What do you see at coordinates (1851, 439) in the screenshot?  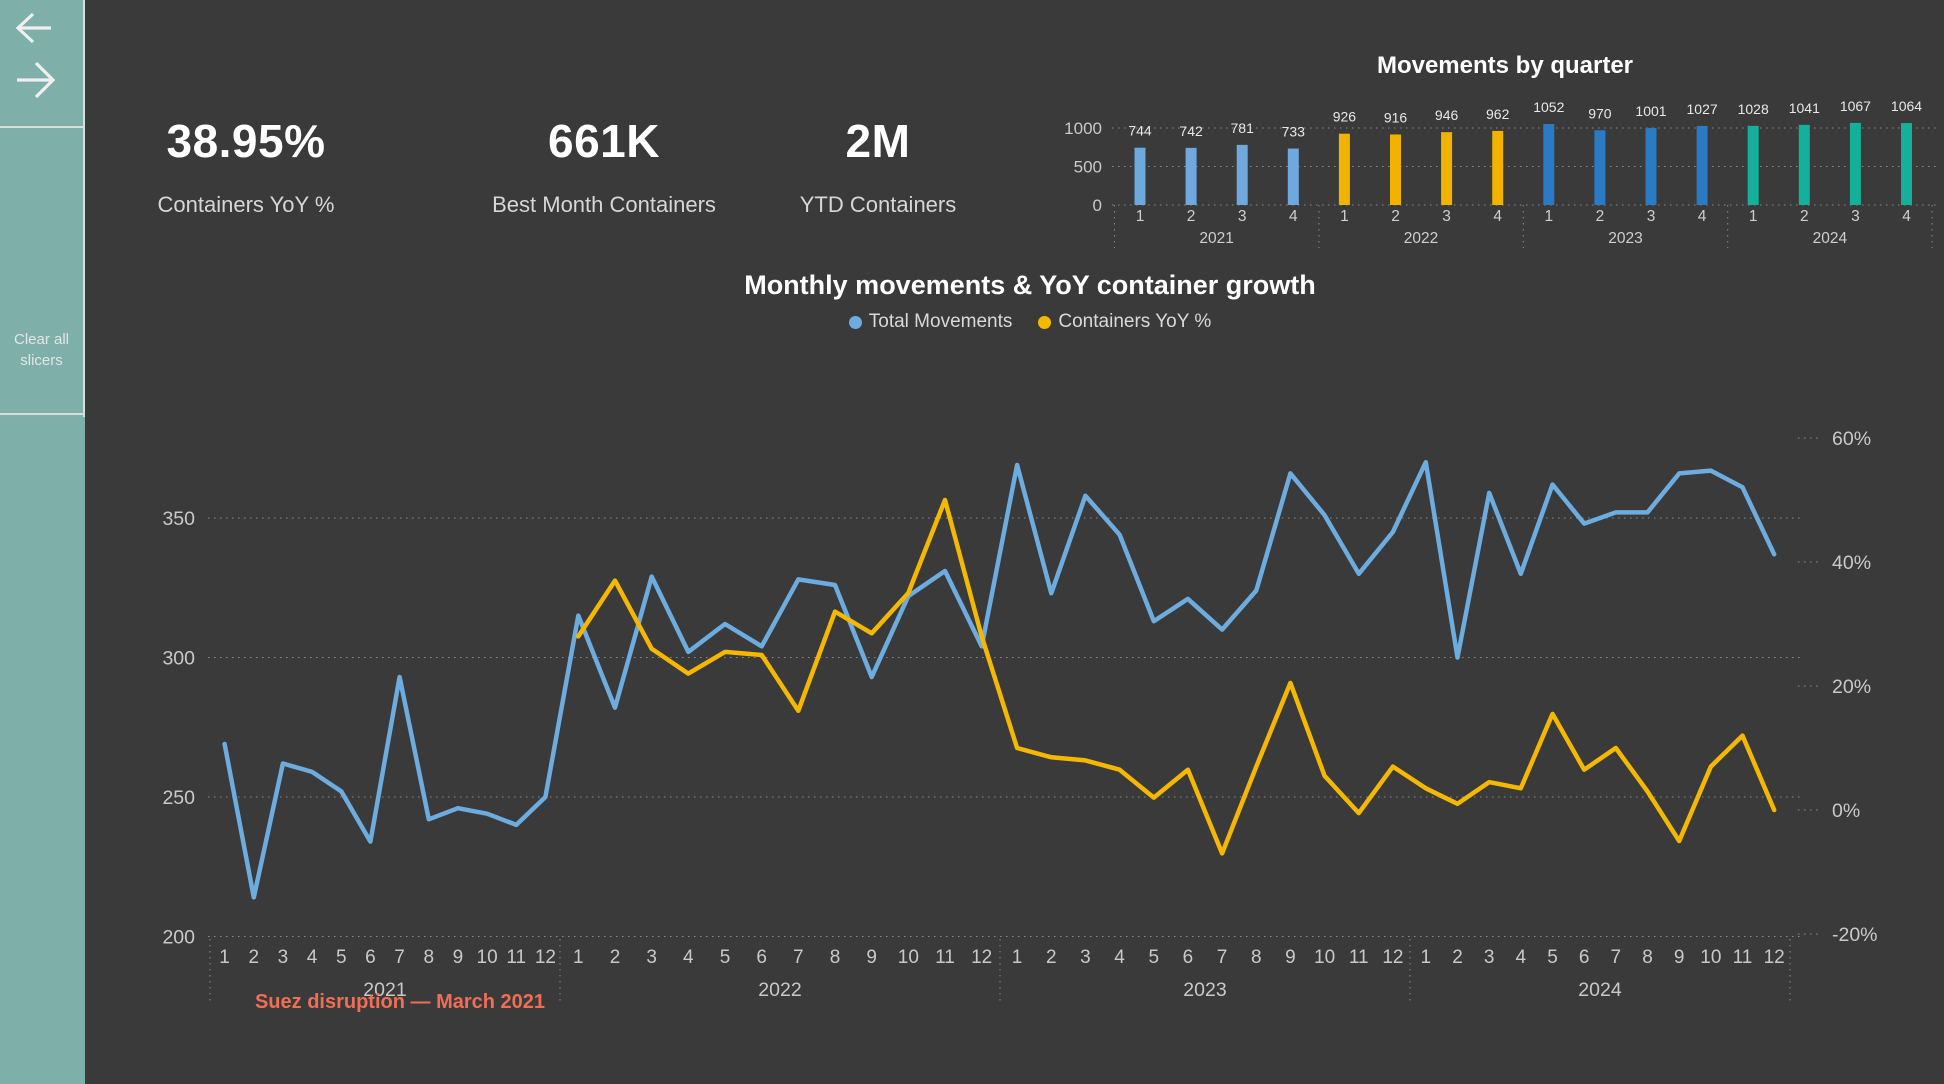 I see `right-axis-tick-label: 60%` at bounding box center [1851, 439].